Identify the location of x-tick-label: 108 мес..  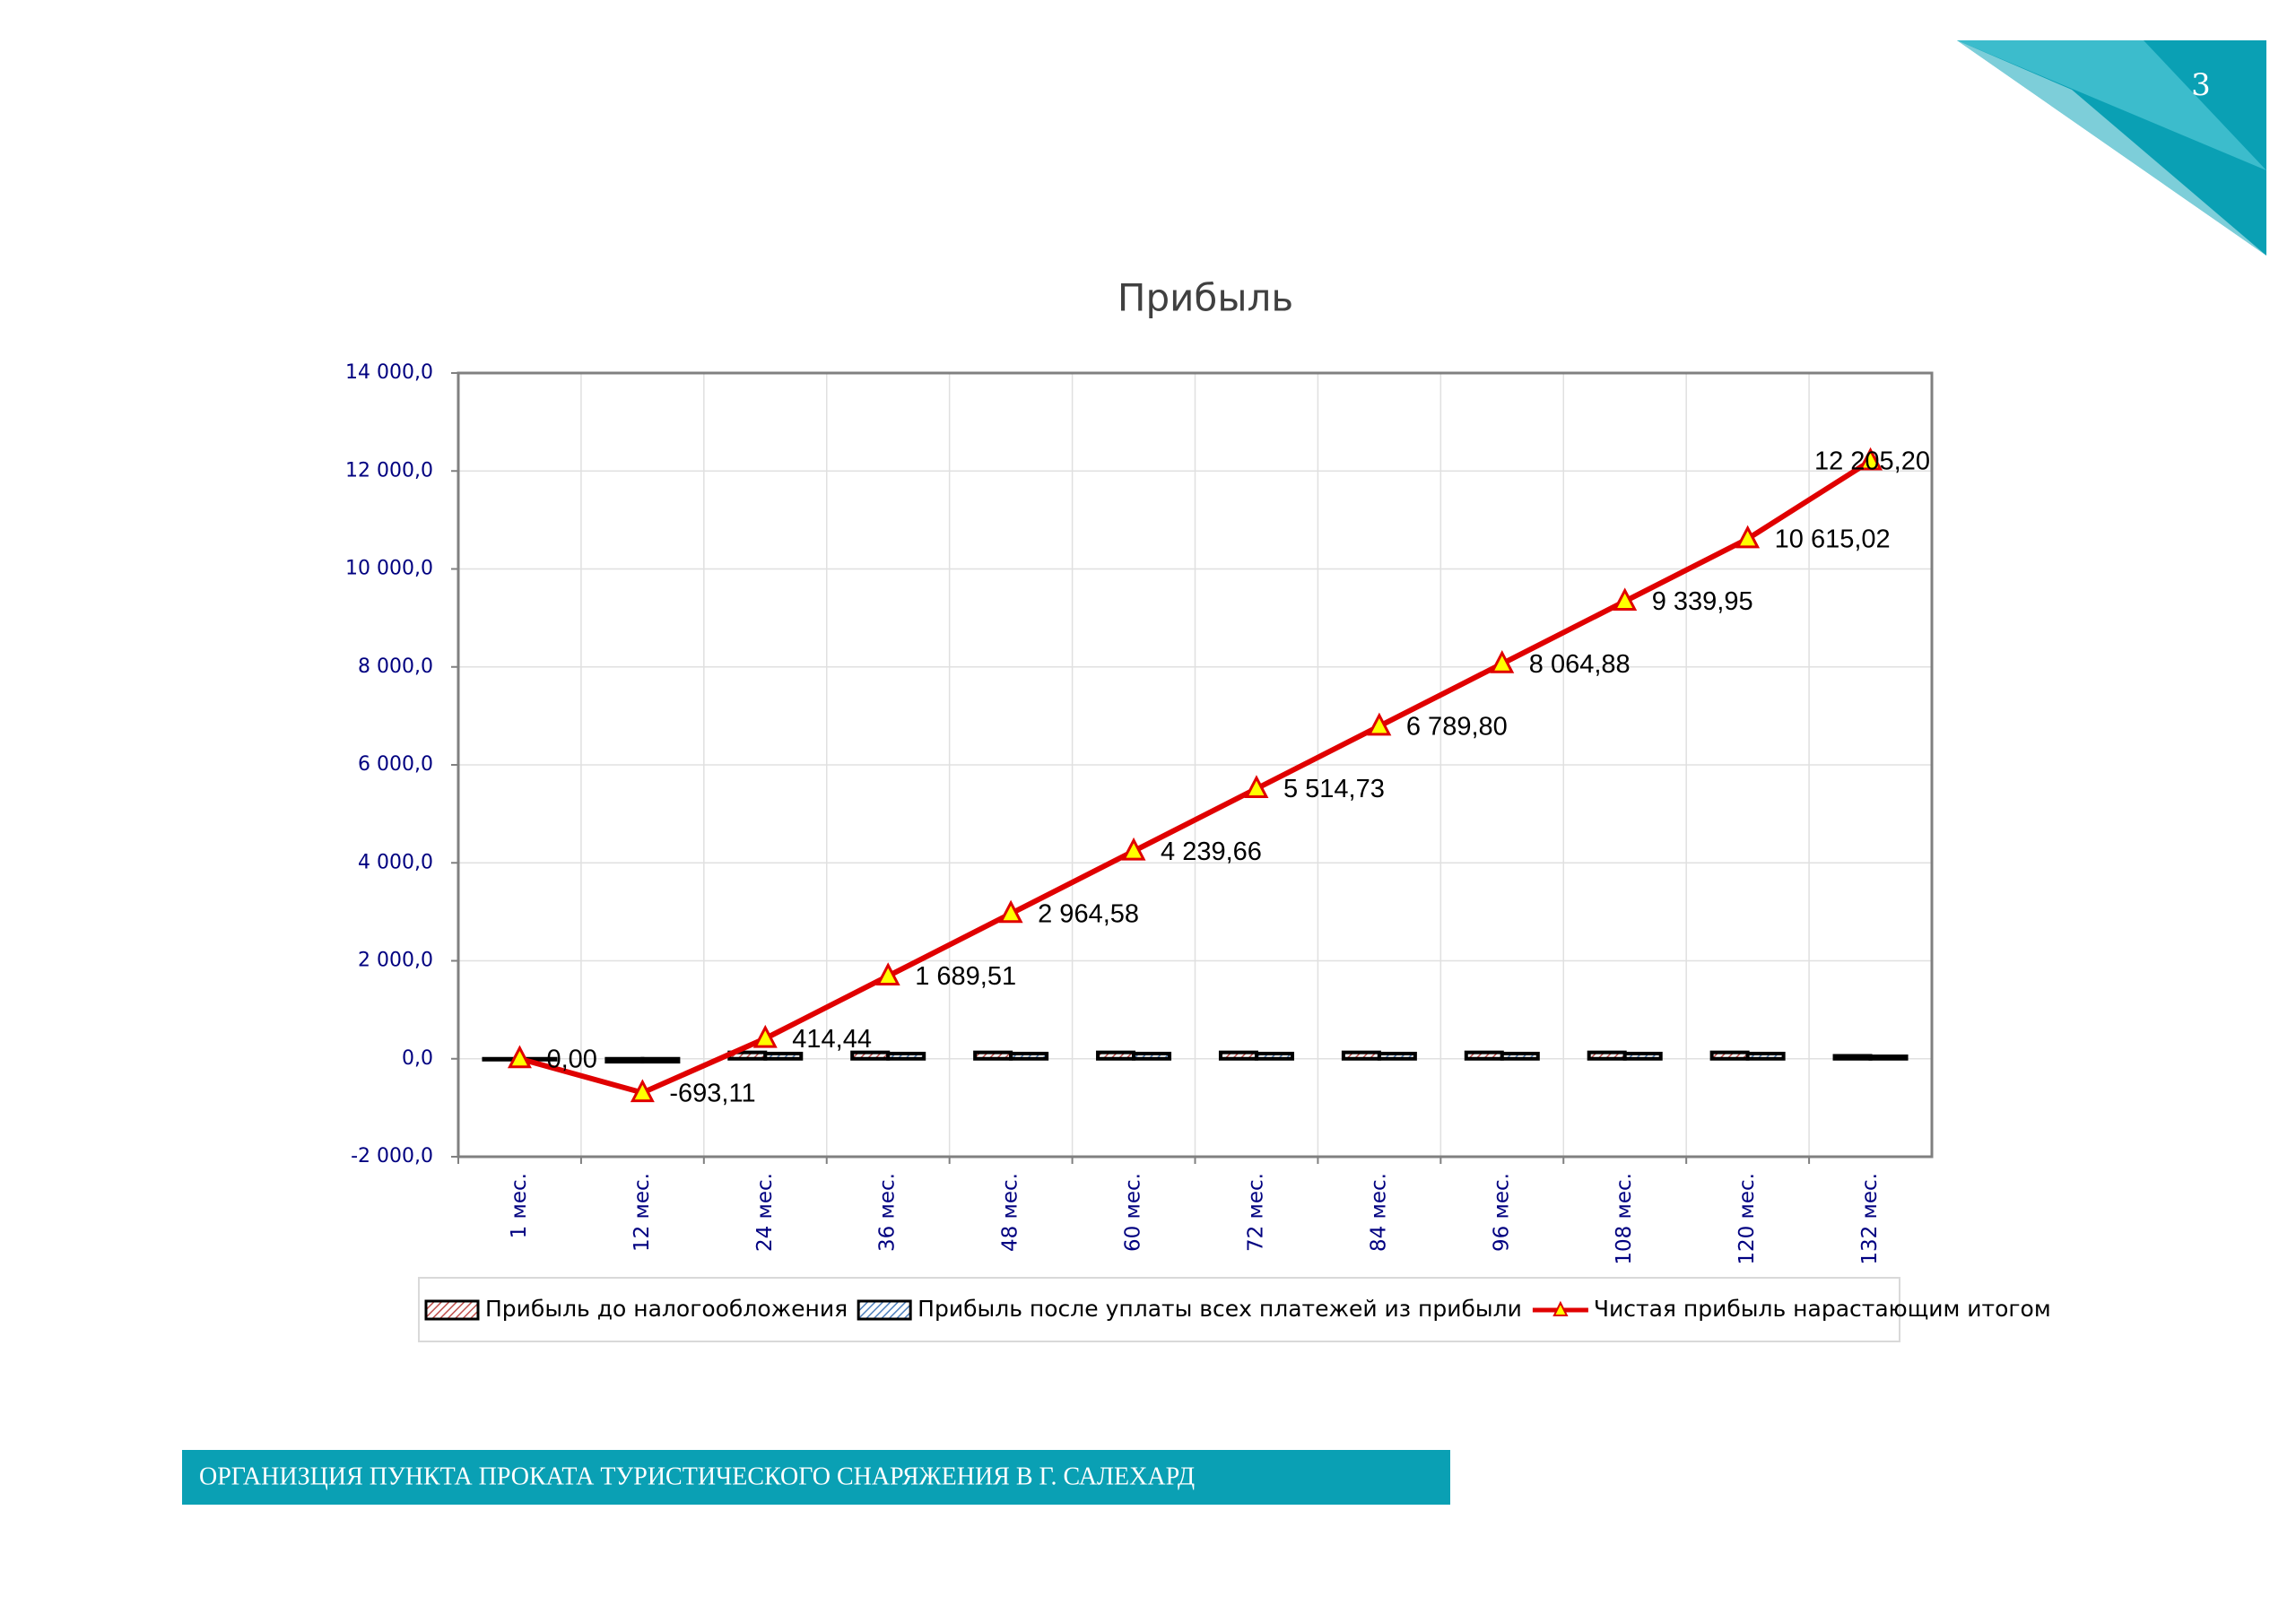
(1624, 1219).